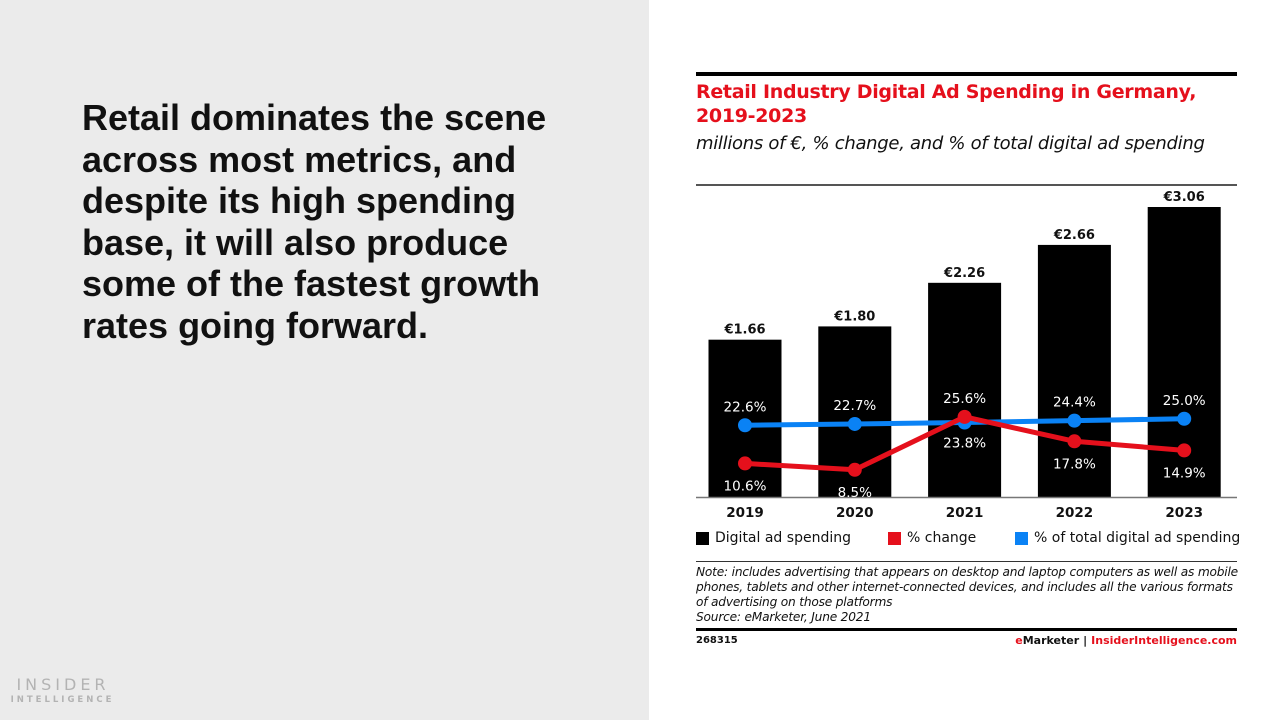 The height and width of the screenshot is (720, 1280). I want to click on x-tick-label: 2020, so click(855, 513).